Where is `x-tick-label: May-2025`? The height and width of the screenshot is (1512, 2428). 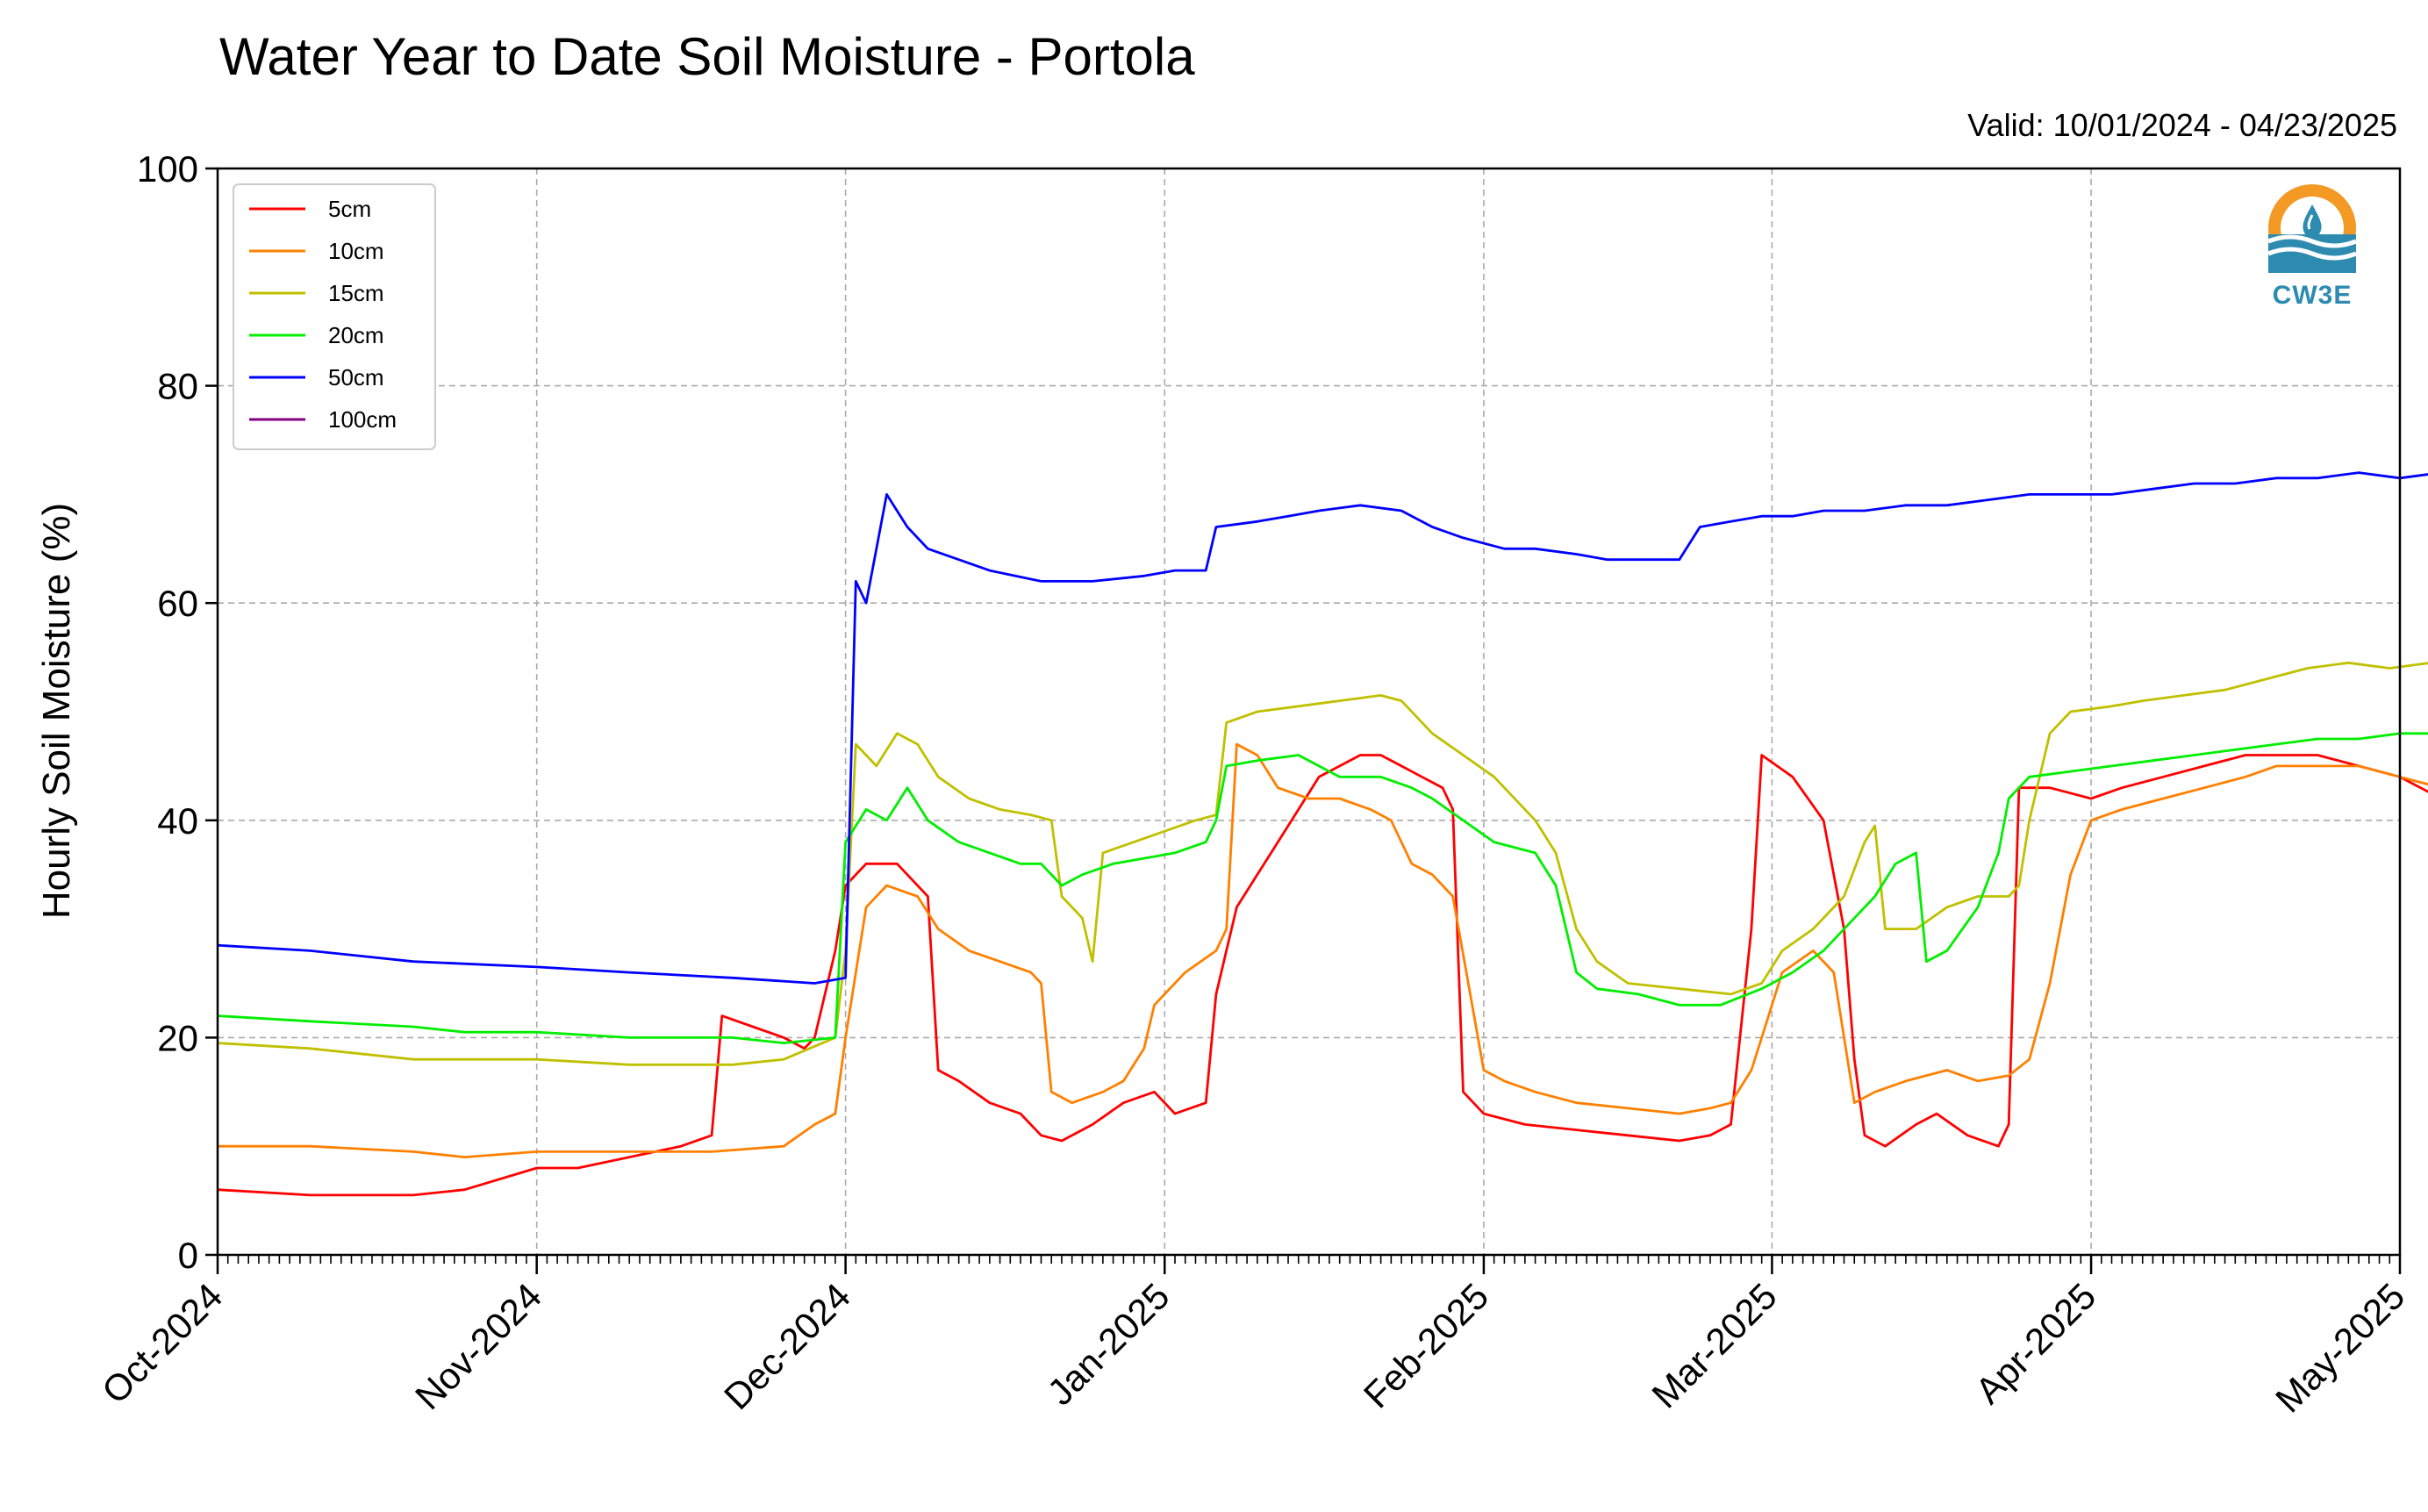 x-tick-label: May-2025 is located at coordinates (2339, 1347).